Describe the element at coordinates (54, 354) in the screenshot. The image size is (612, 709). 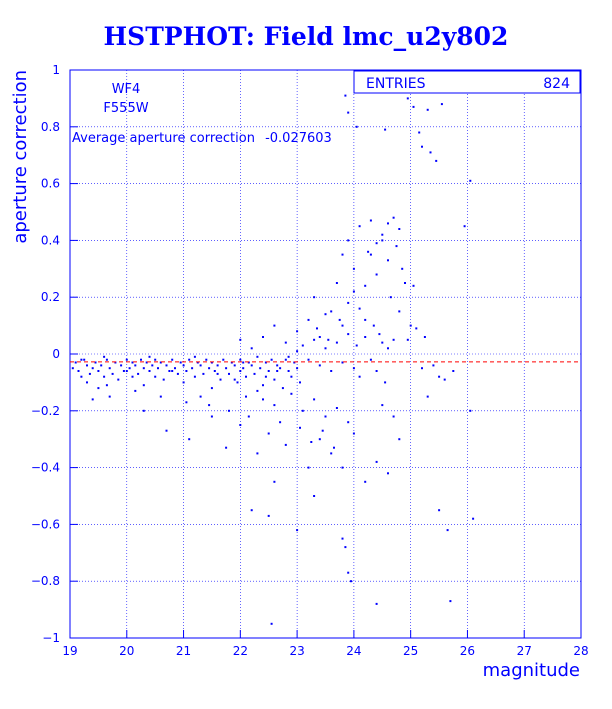
I see `y-tick-labels: −1 −0.8 −0.6 −0.4 −0.2 0 0.2 0.4 0.6 0.8 1` at that location.